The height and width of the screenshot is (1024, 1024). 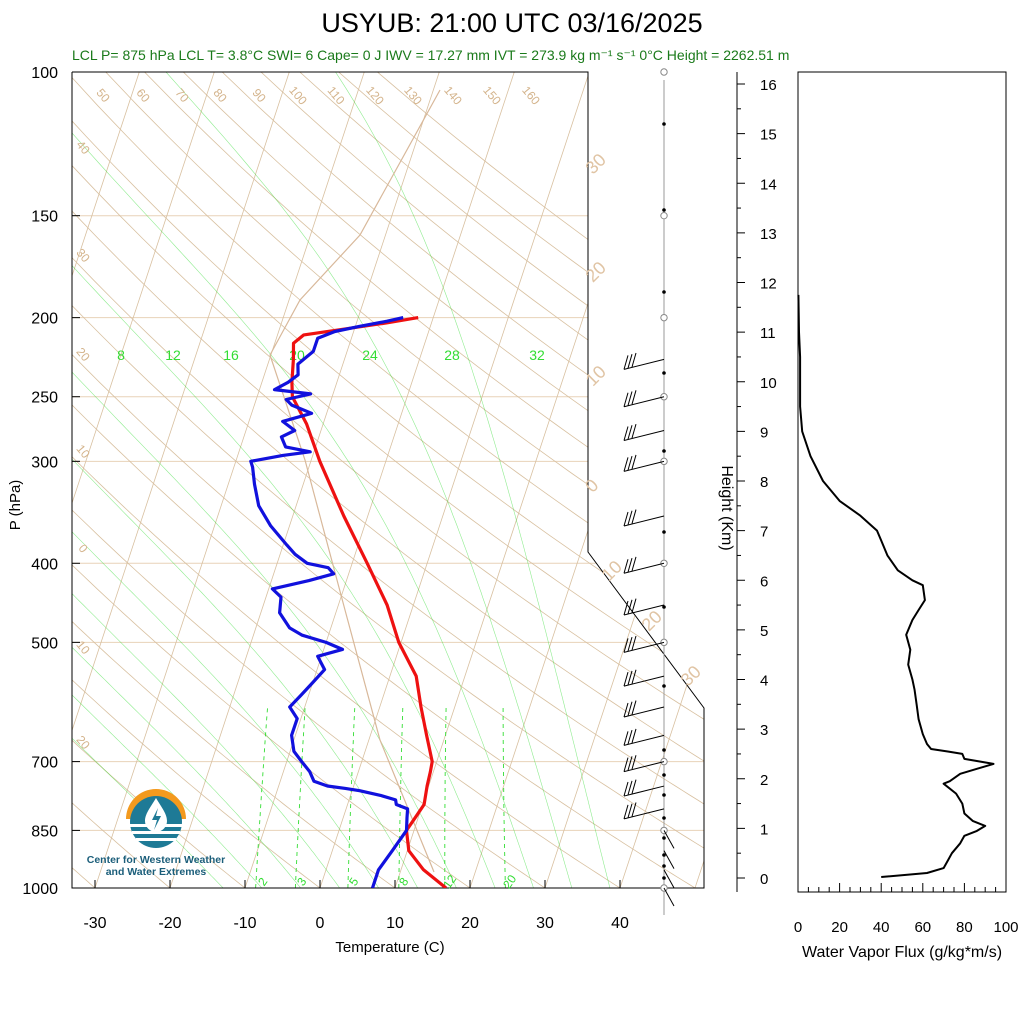 What do you see at coordinates (44, 462) in the screenshot?
I see `y-tick-label: 300` at bounding box center [44, 462].